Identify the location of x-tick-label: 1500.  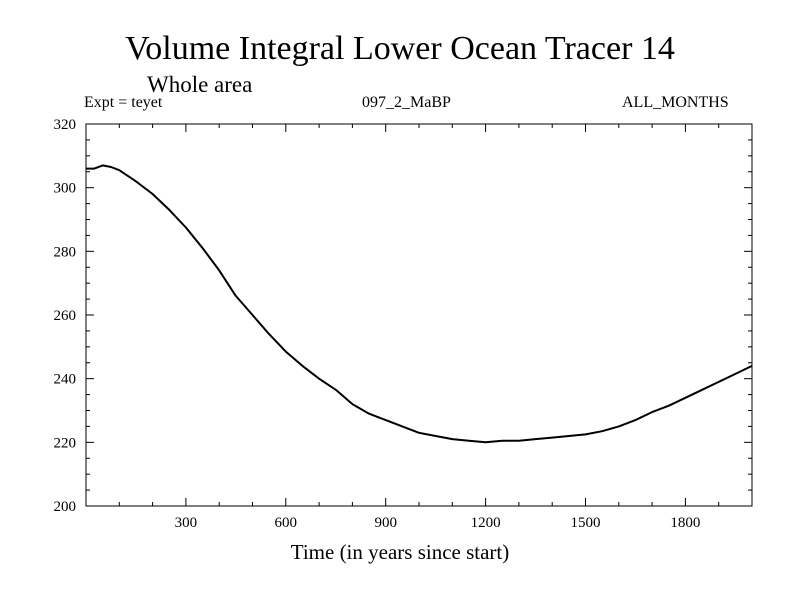
(586, 523).